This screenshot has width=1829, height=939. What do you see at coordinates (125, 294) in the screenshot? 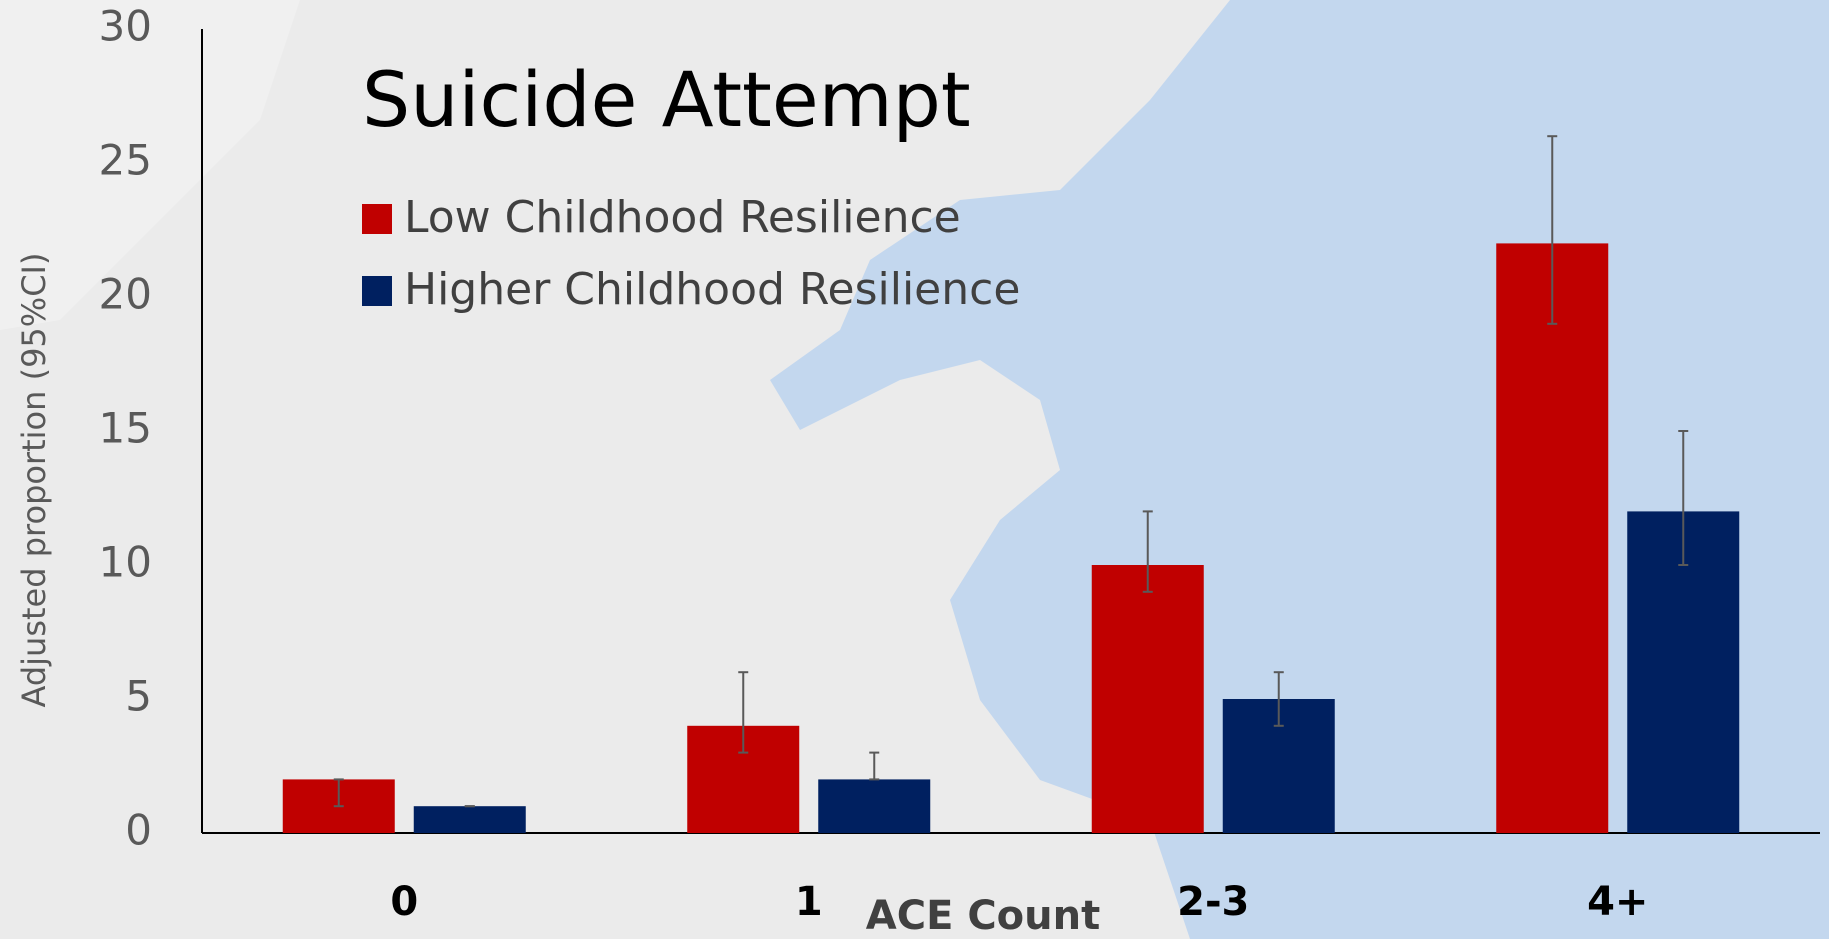
I see `y-tick-label: 20` at bounding box center [125, 294].